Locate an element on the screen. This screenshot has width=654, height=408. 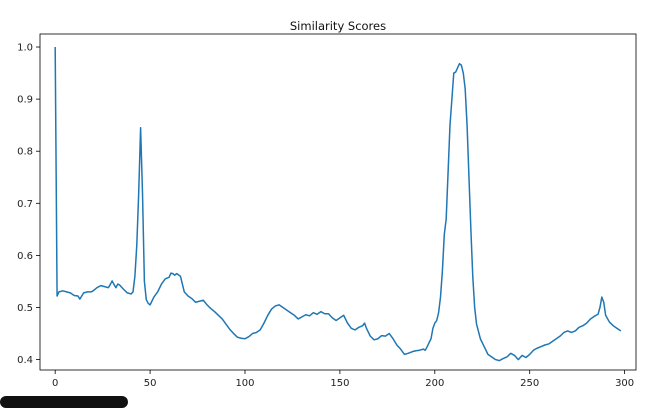
y-tick-label: 0.5 is located at coordinates (25, 308).